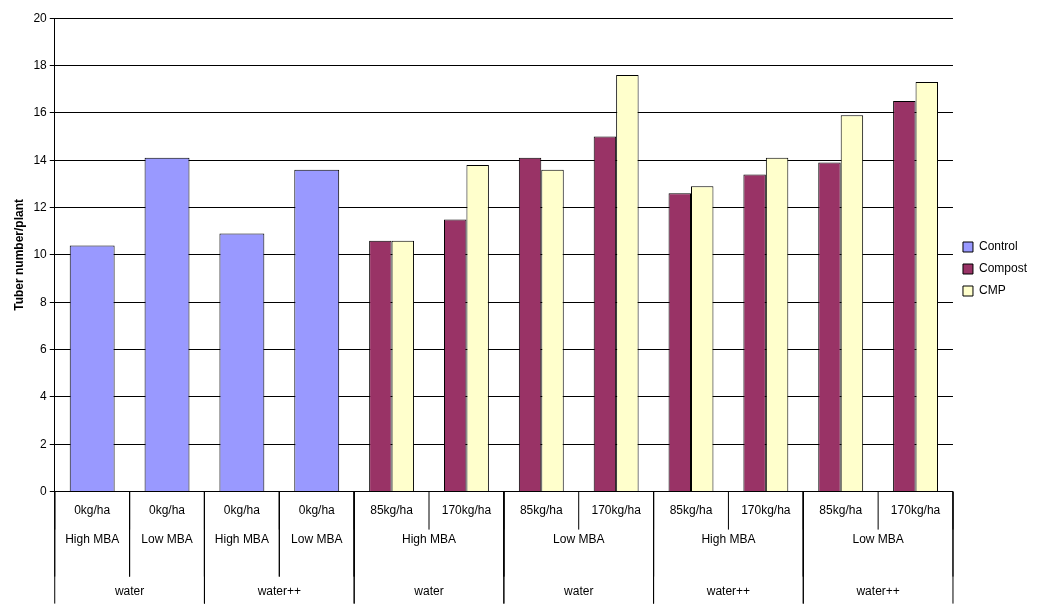 The image size is (1049, 616). What do you see at coordinates (44, 443) in the screenshot?
I see `y-tick-label: 2` at bounding box center [44, 443].